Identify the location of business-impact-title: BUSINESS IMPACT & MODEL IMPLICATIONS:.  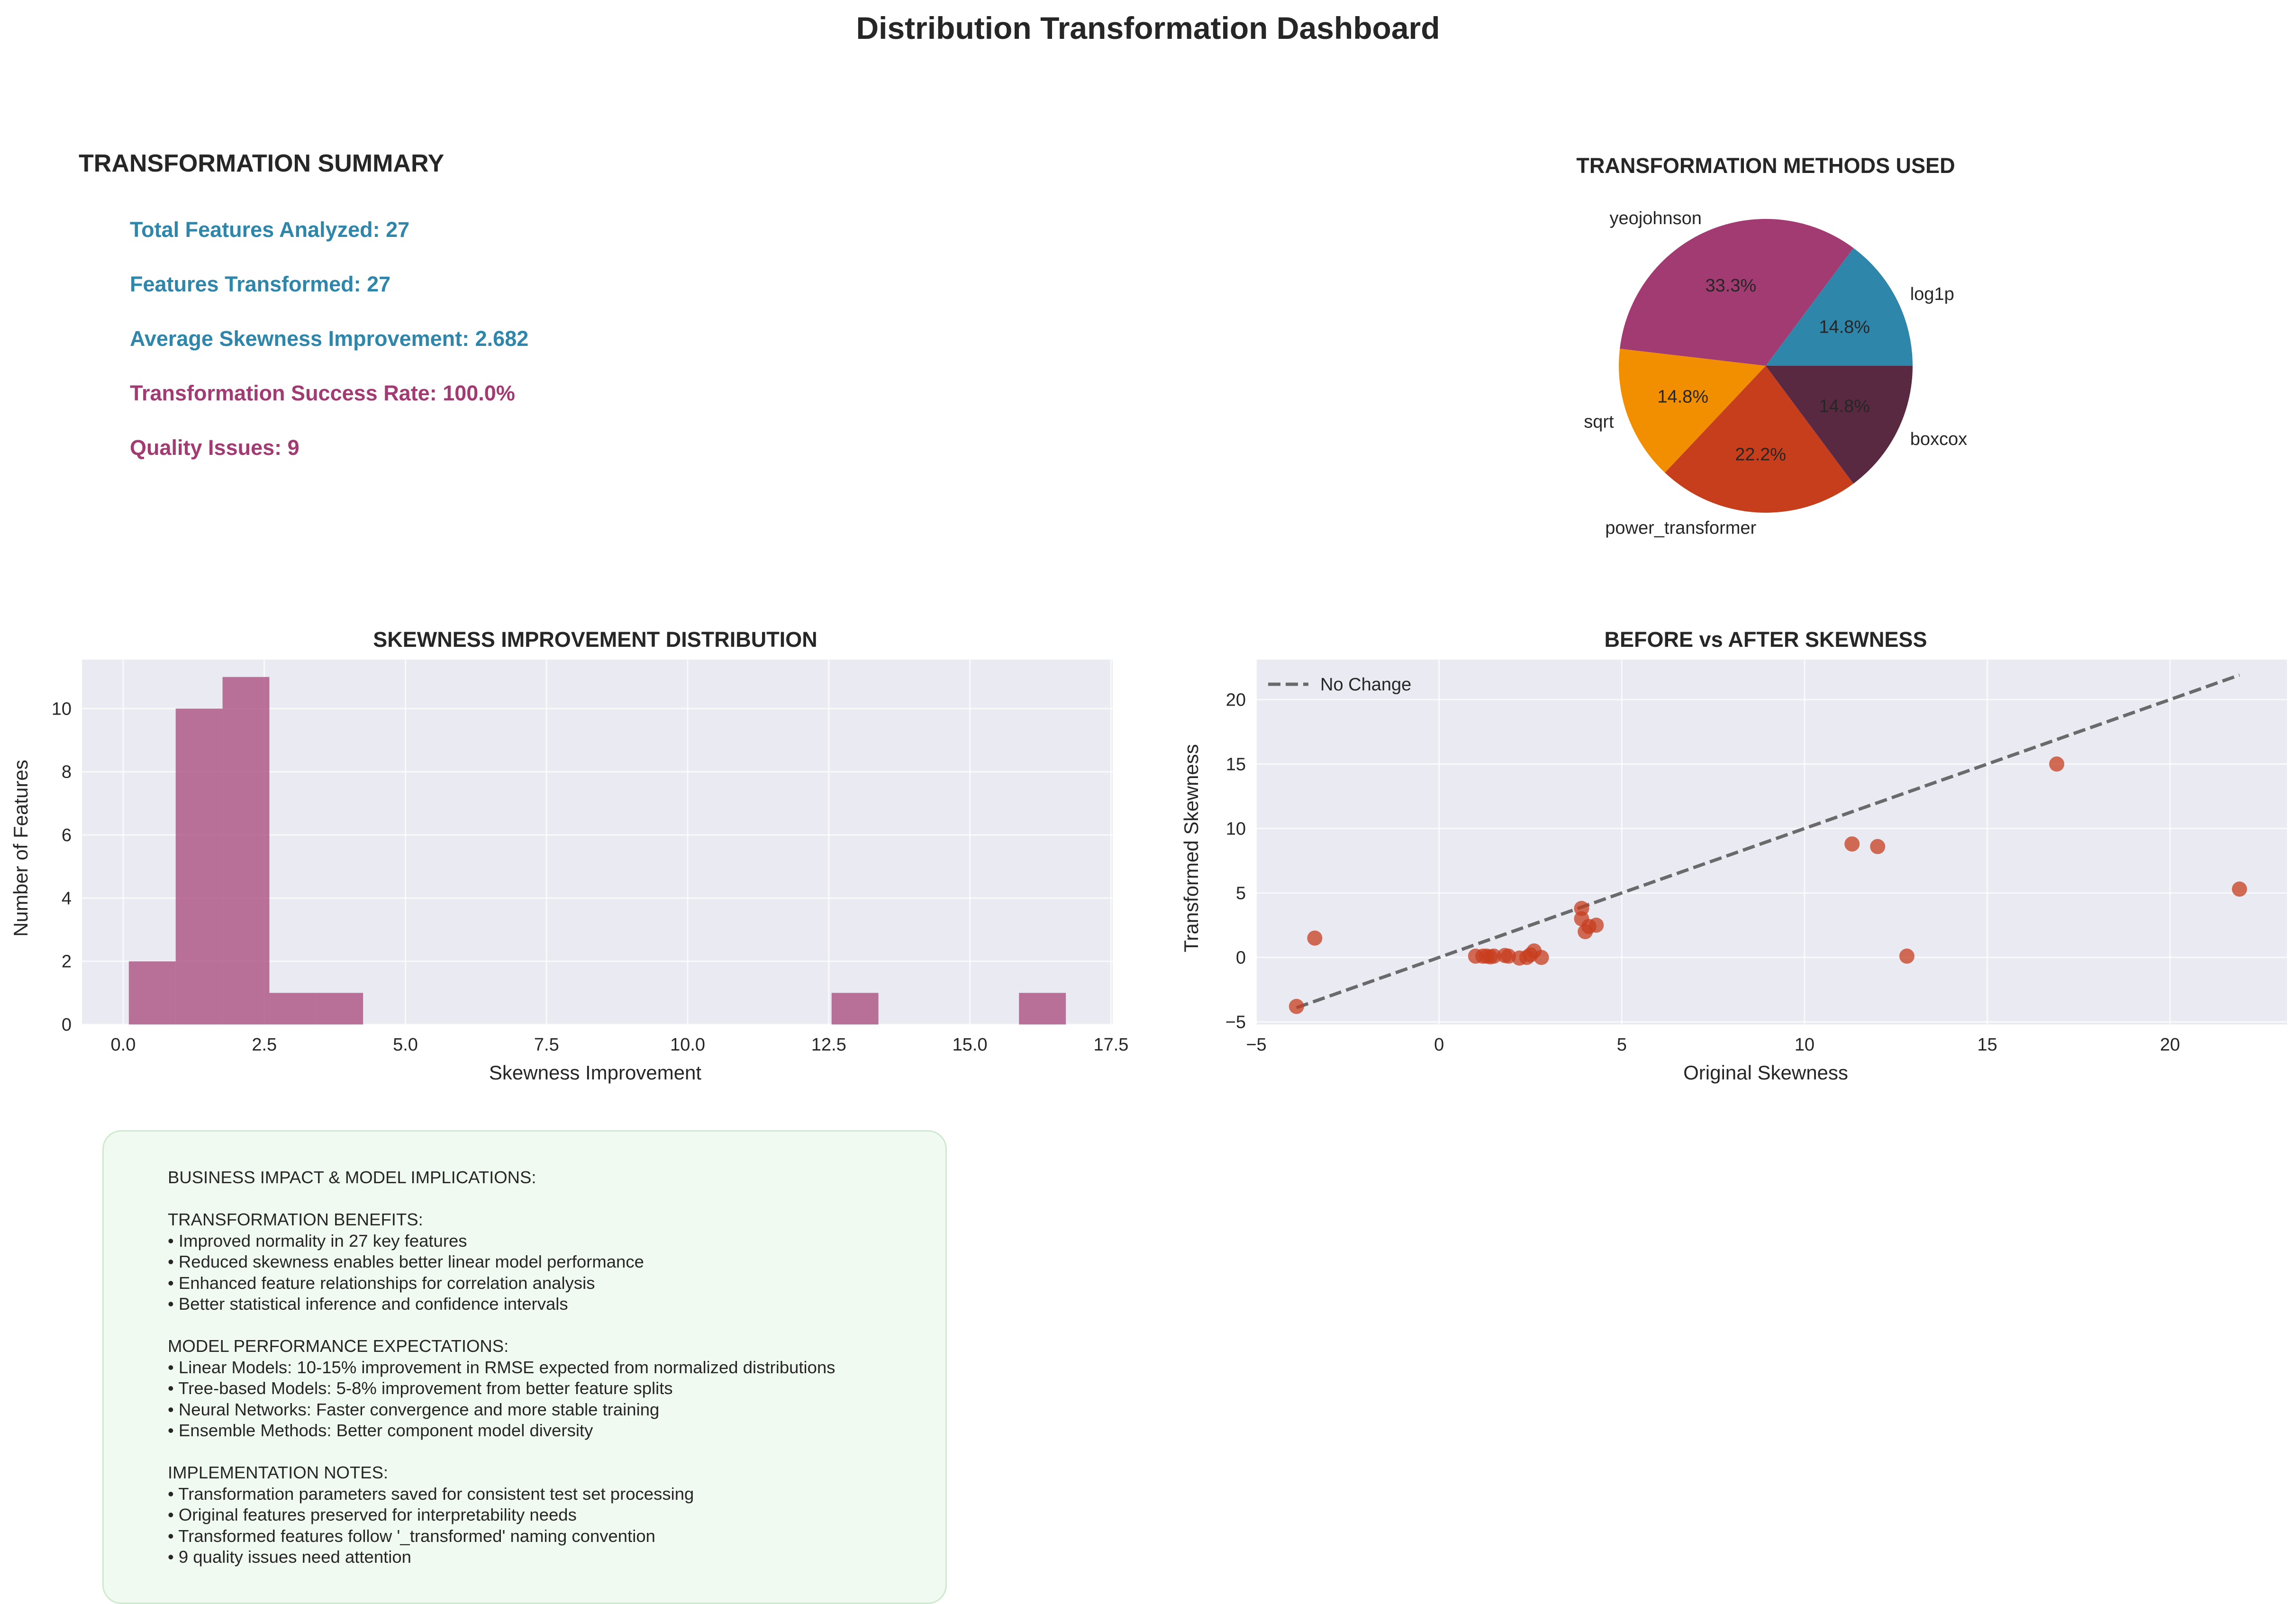
(352, 1177).